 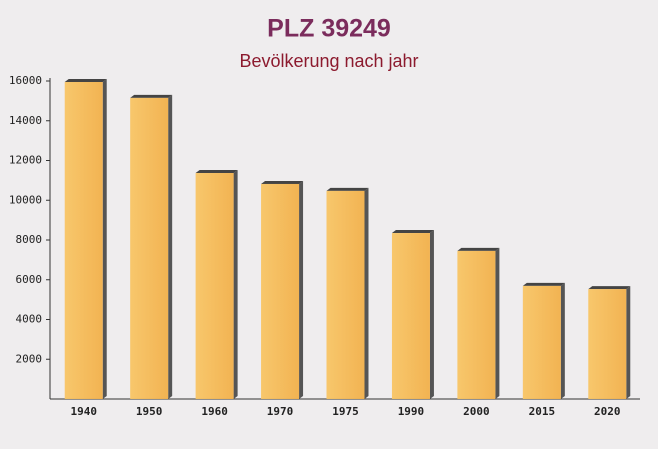 I want to click on y-tick-label: 8000, so click(x=29, y=239).